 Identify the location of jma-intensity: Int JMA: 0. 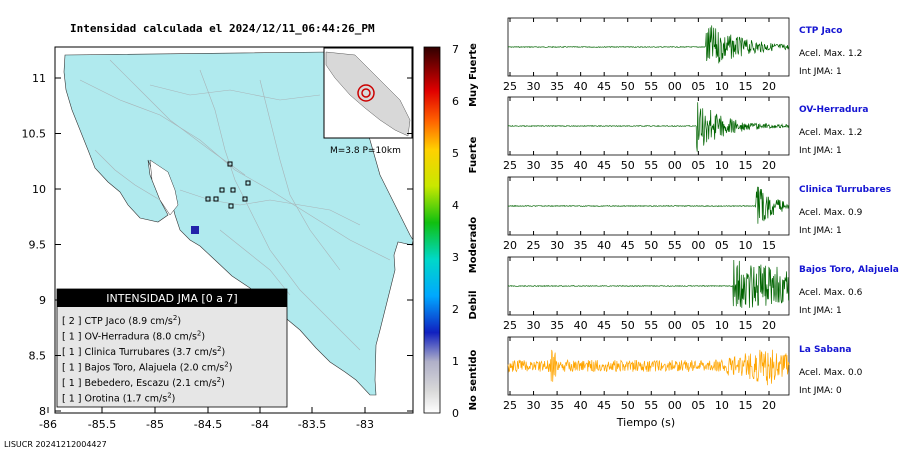
(820, 391).